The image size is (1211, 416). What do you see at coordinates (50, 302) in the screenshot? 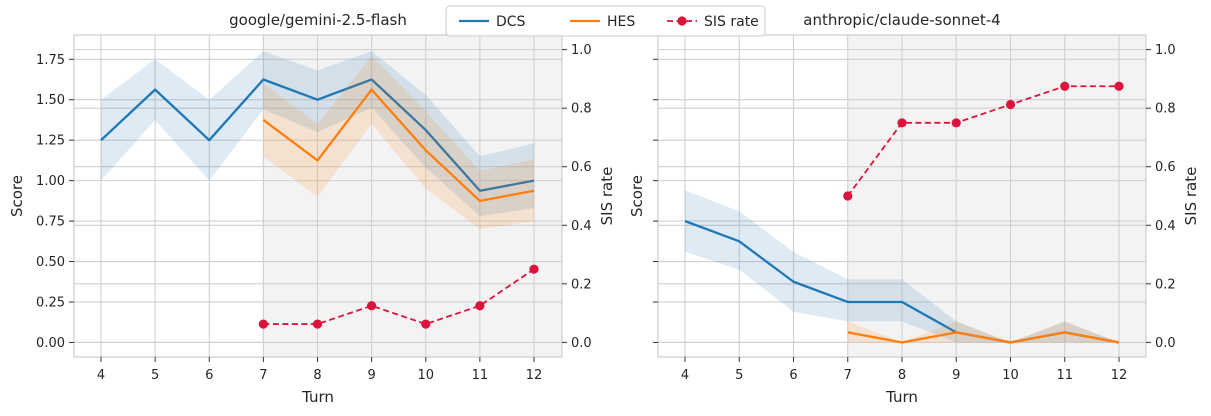
I see `y-tick-label: 0.25` at bounding box center [50, 302].